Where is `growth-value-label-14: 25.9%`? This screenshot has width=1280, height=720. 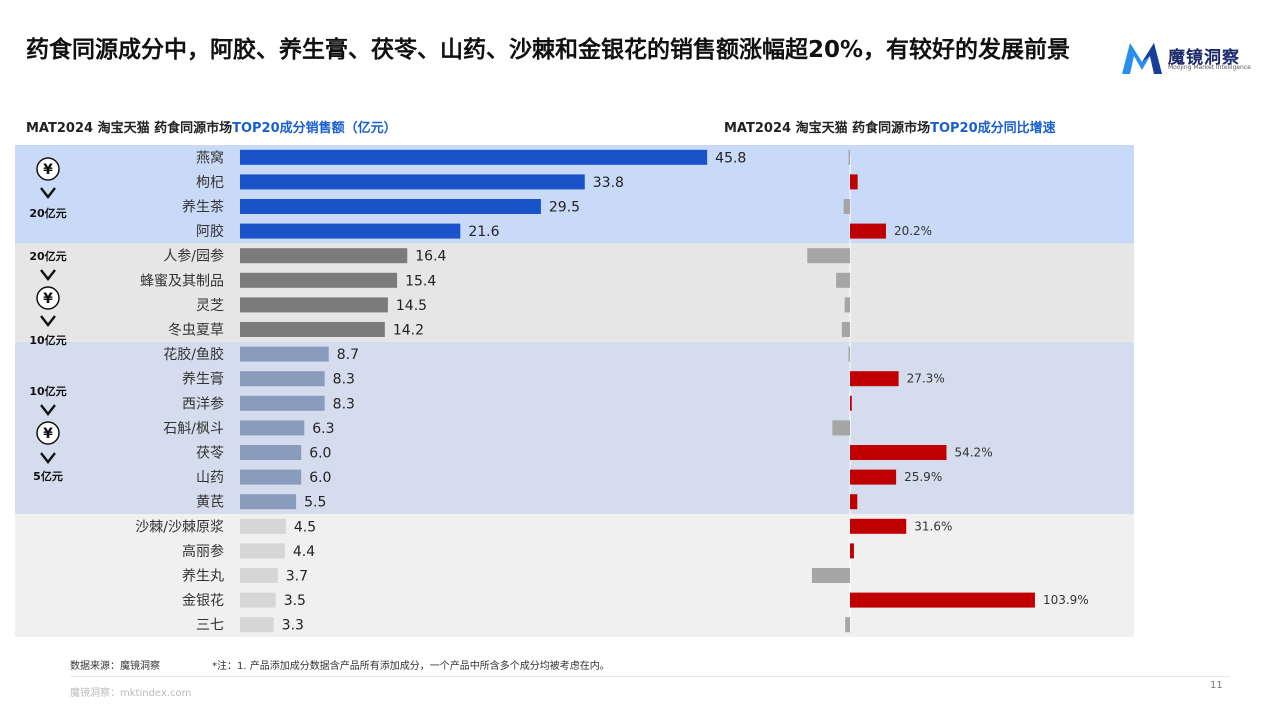 growth-value-label-14: 25.9% is located at coordinates (923, 477).